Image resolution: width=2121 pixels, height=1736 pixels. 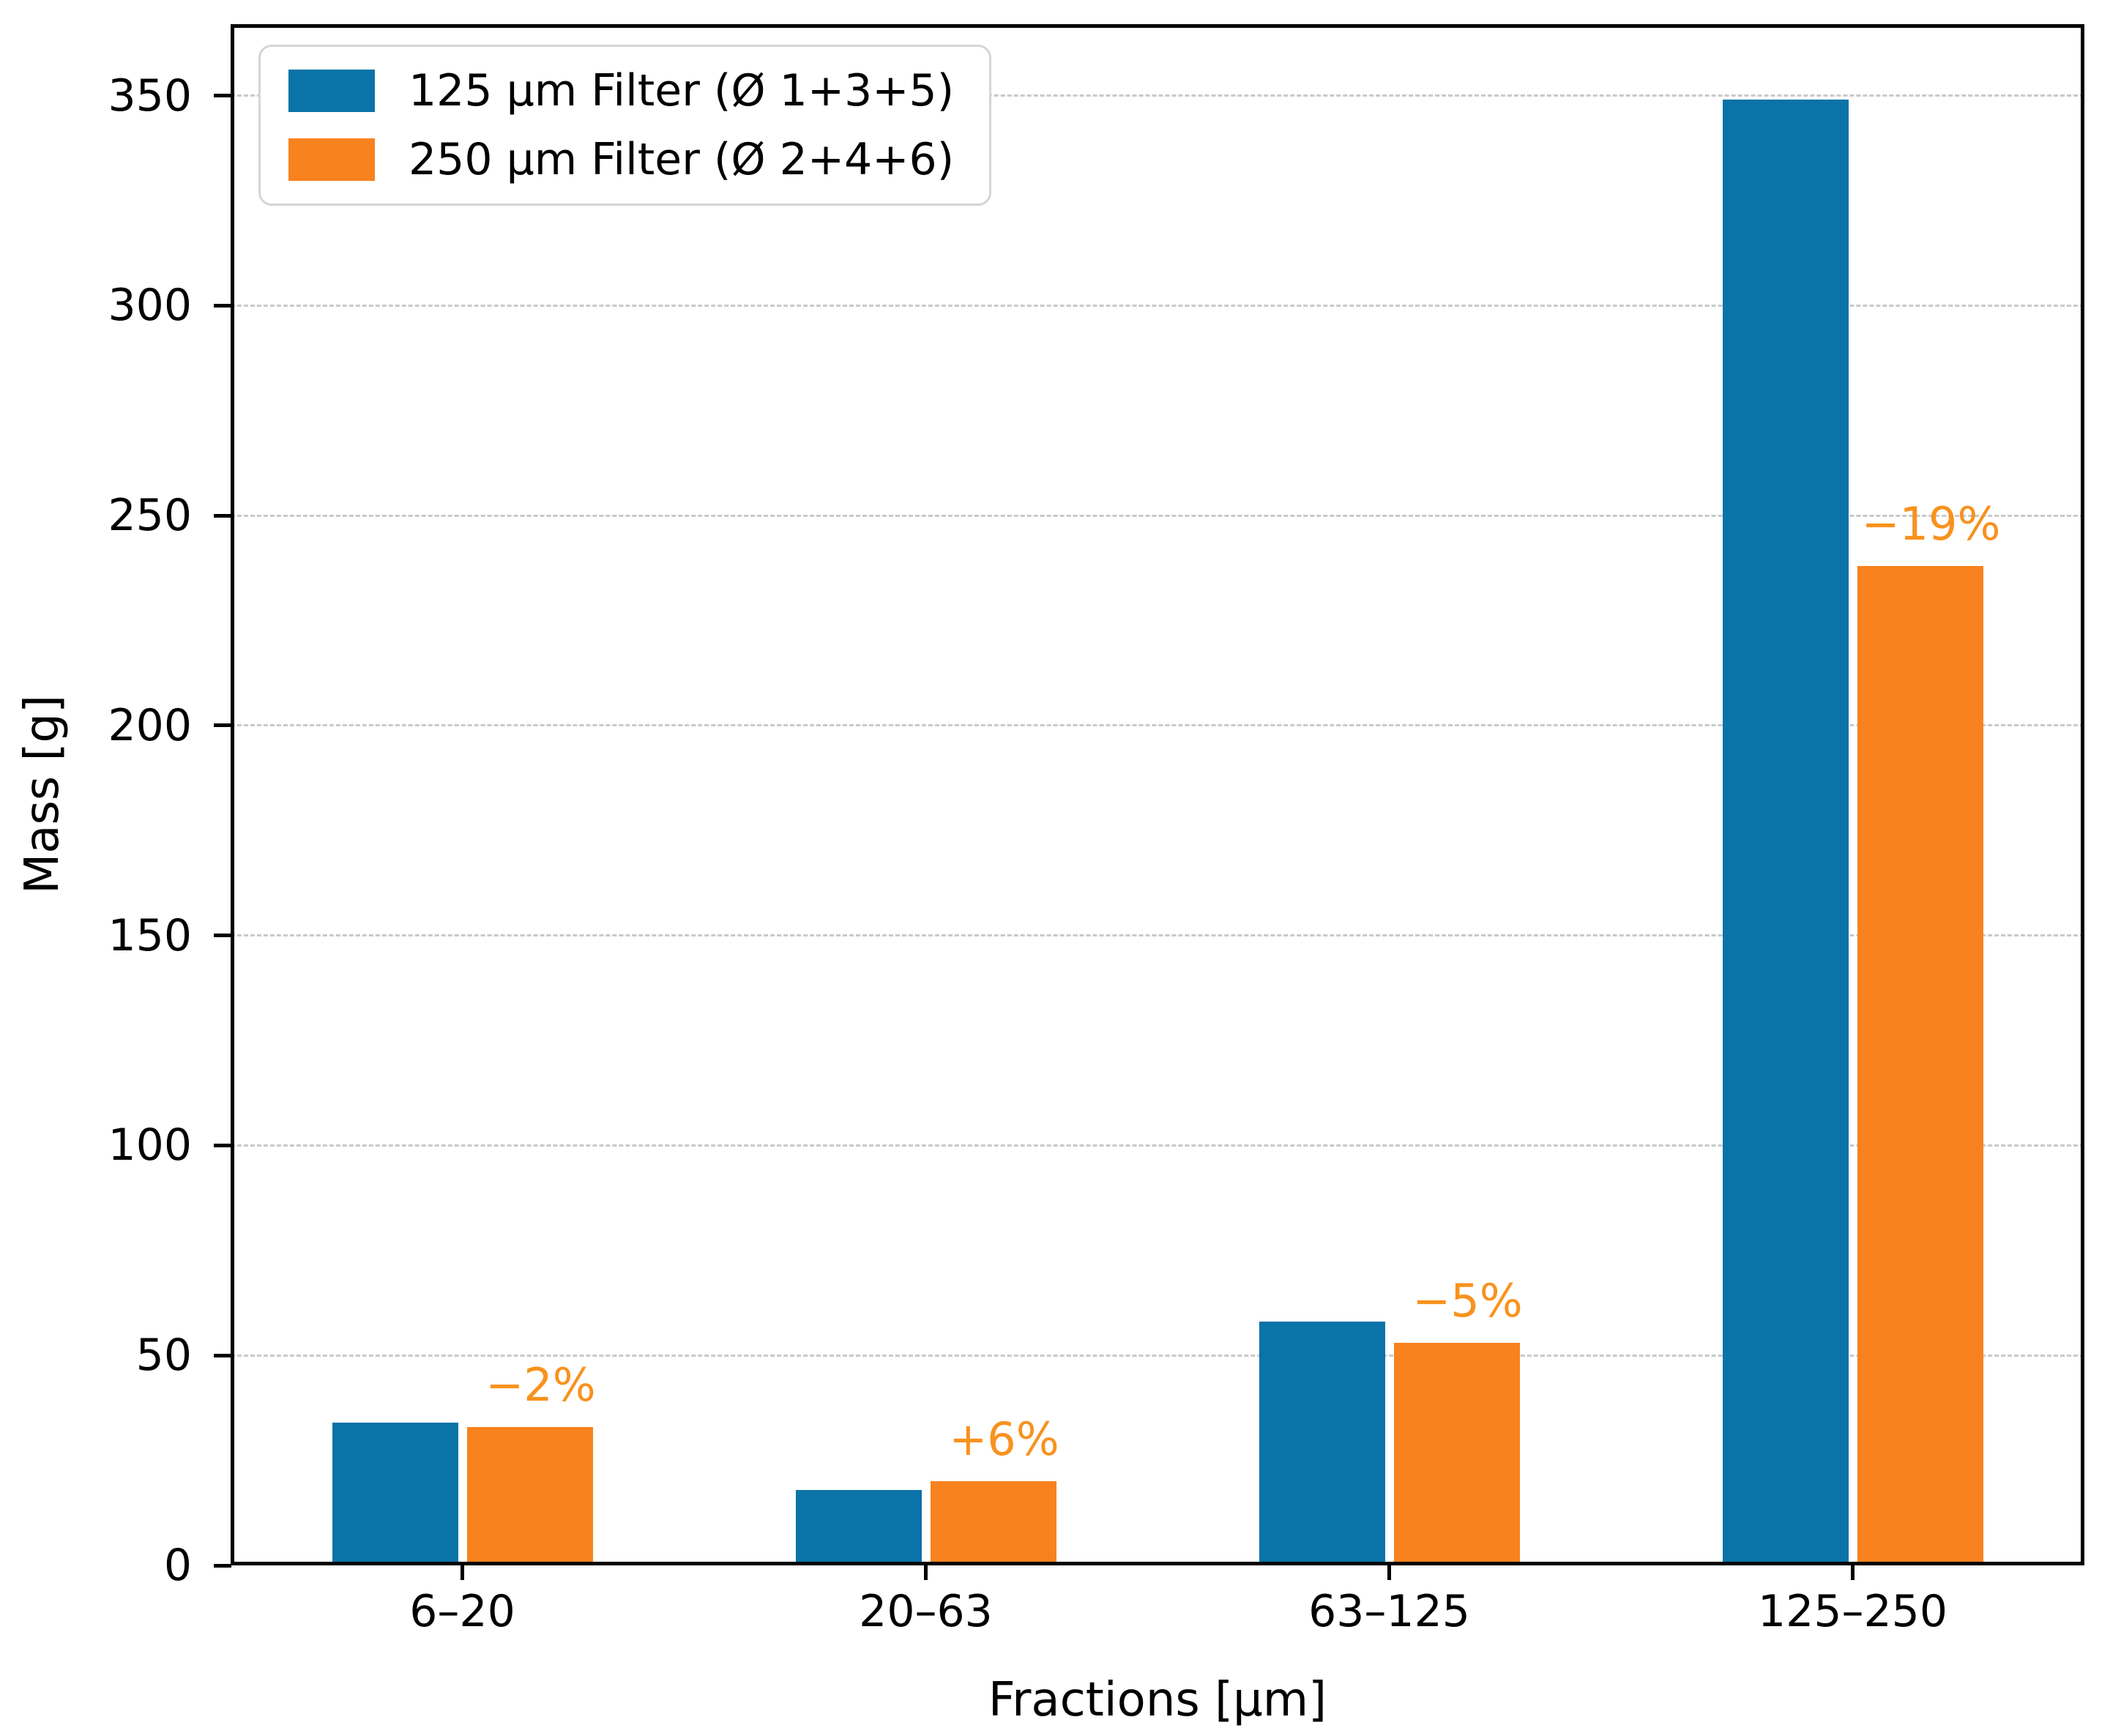 I want to click on bar-annotation: −2%, so click(x=540, y=1384).